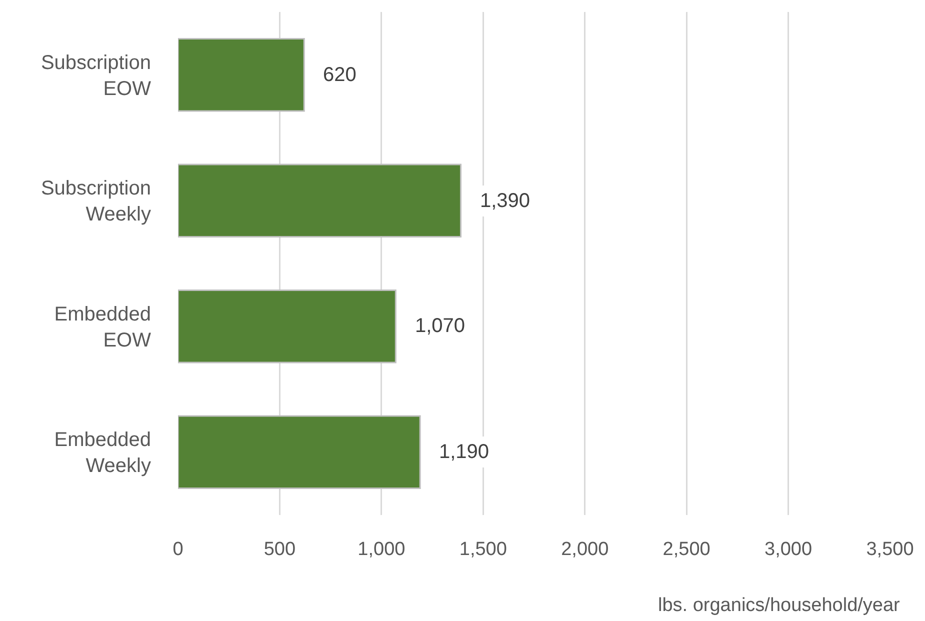 This screenshot has height=621, width=925. I want to click on x-tick-label: 0, so click(178, 549).